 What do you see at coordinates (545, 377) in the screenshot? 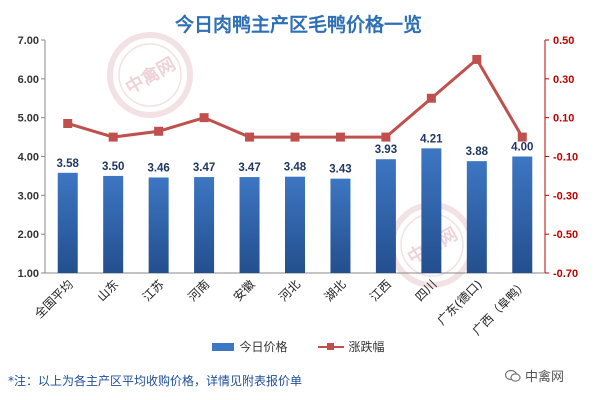
I see `brand-name: 中禽网` at bounding box center [545, 377].